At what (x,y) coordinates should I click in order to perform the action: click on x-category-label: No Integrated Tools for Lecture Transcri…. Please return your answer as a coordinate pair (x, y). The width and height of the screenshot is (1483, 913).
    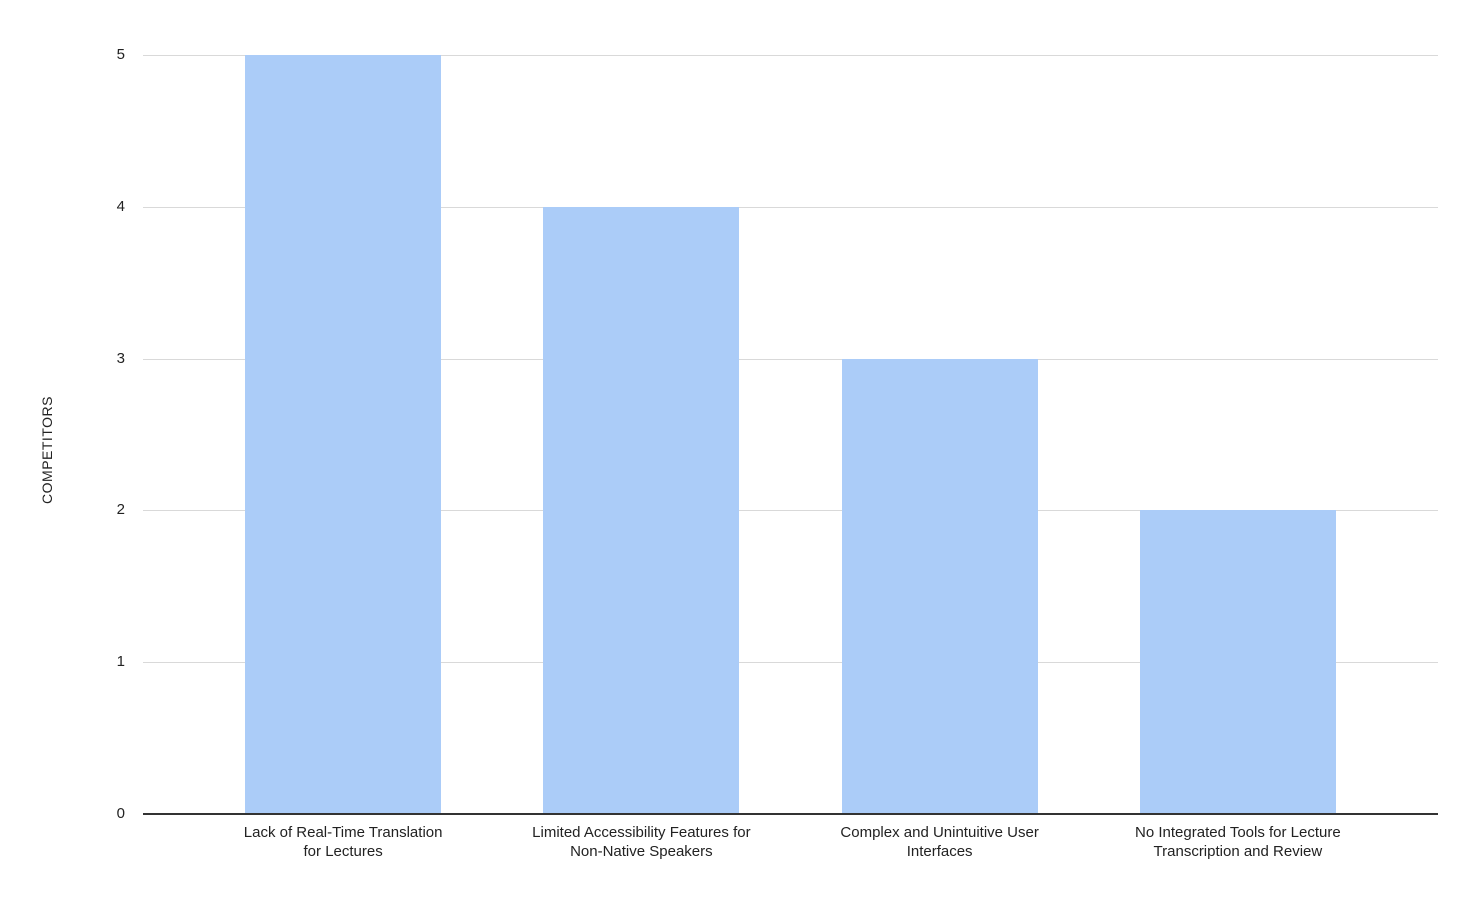
    Looking at the image, I should click on (1238, 842).